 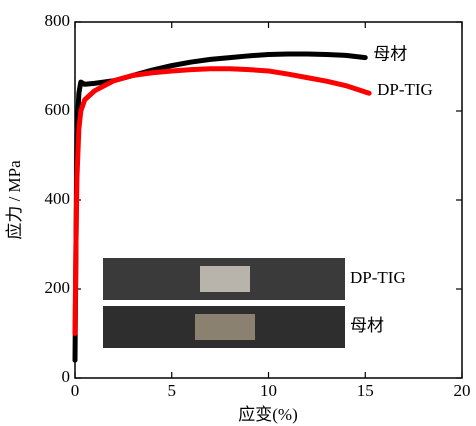 I want to click on x-axis-label: 应变(%), so click(x=267, y=414).